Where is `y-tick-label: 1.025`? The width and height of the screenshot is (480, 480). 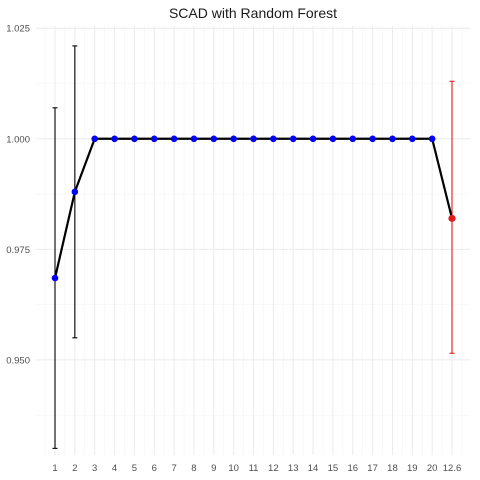
y-tick-label: 1.025 is located at coordinates (18, 29).